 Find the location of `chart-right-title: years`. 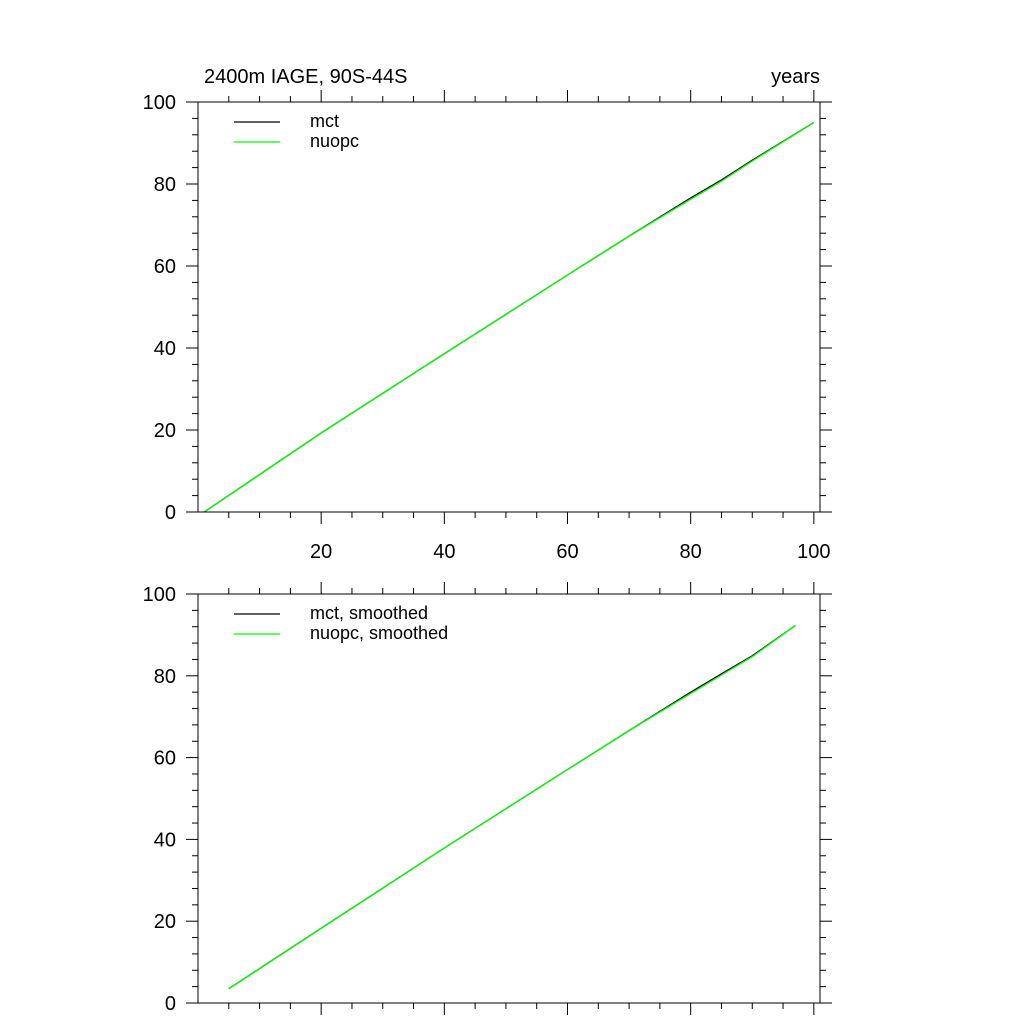

chart-right-title: years is located at coordinates (795, 77).